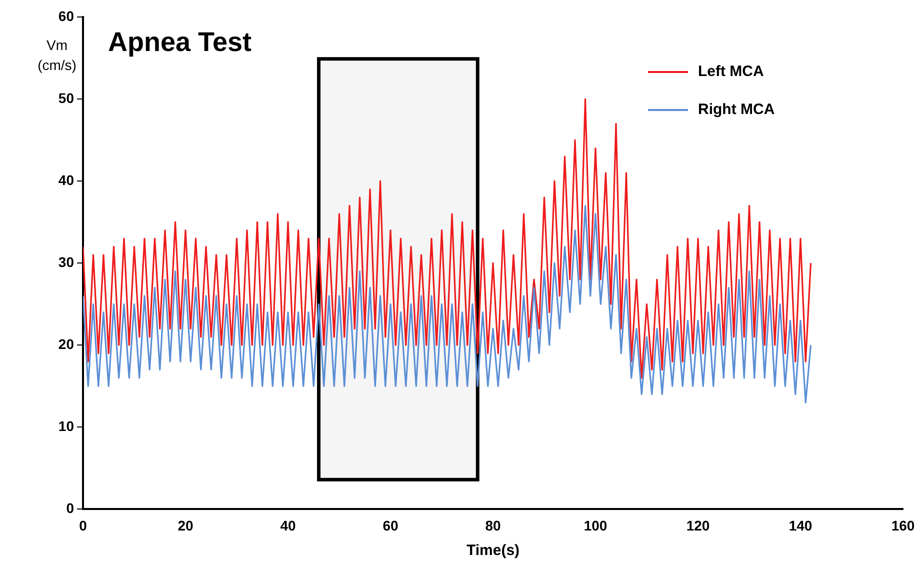 The width and height of the screenshot is (919, 572). What do you see at coordinates (390, 525) in the screenshot?
I see `x-tick-label: 60` at bounding box center [390, 525].